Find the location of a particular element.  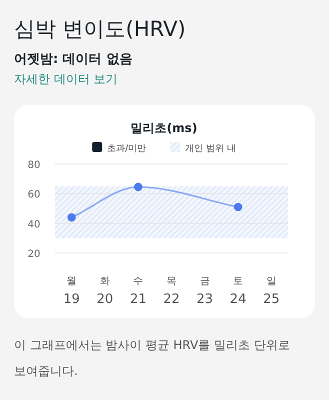

chart-subtitle: 어젯밤: 데이터 없음 is located at coordinates (73, 59).